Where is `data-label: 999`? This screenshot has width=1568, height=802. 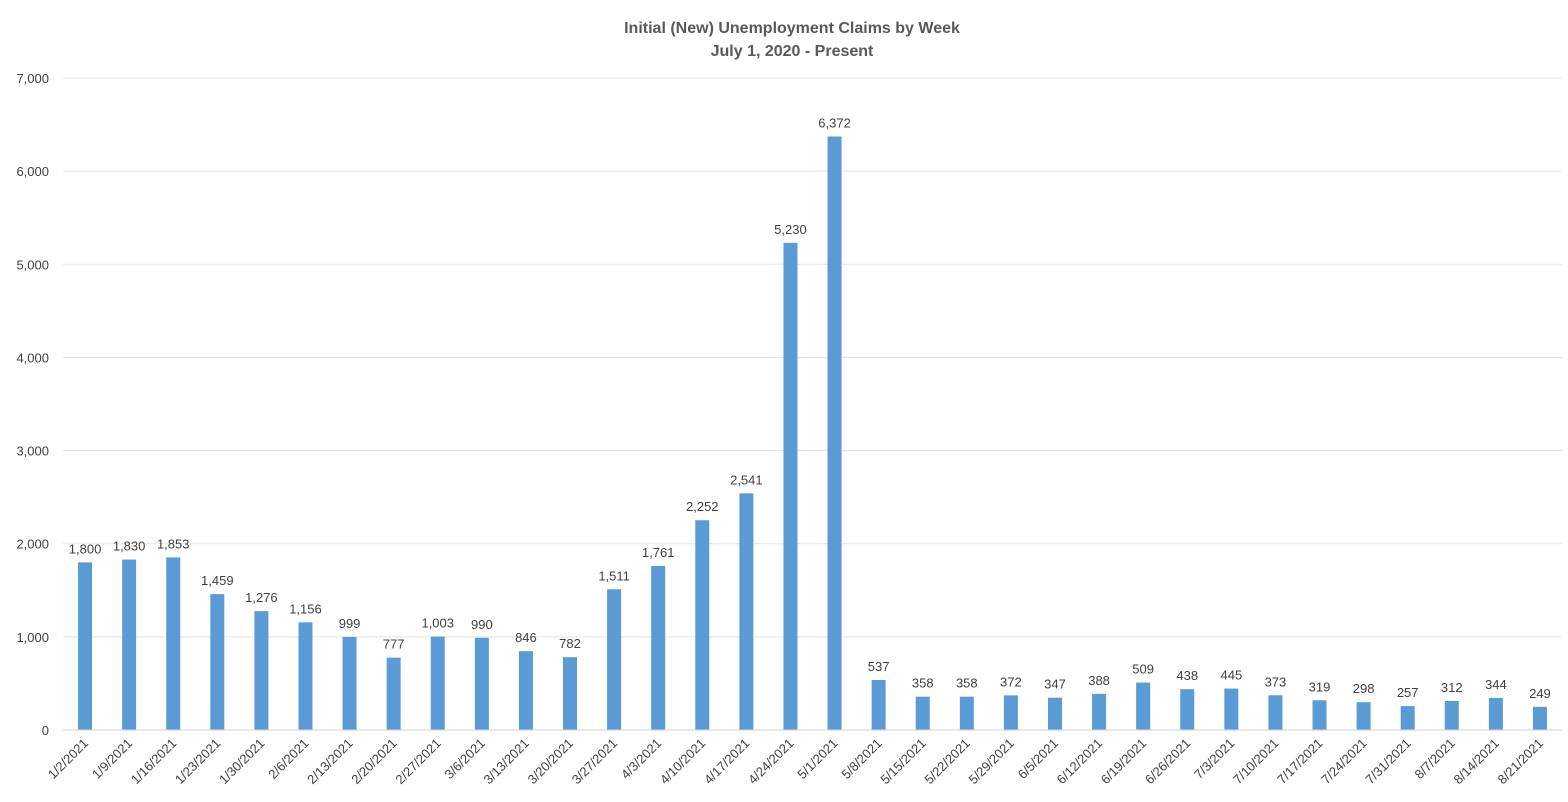
data-label: 999 is located at coordinates (350, 623).